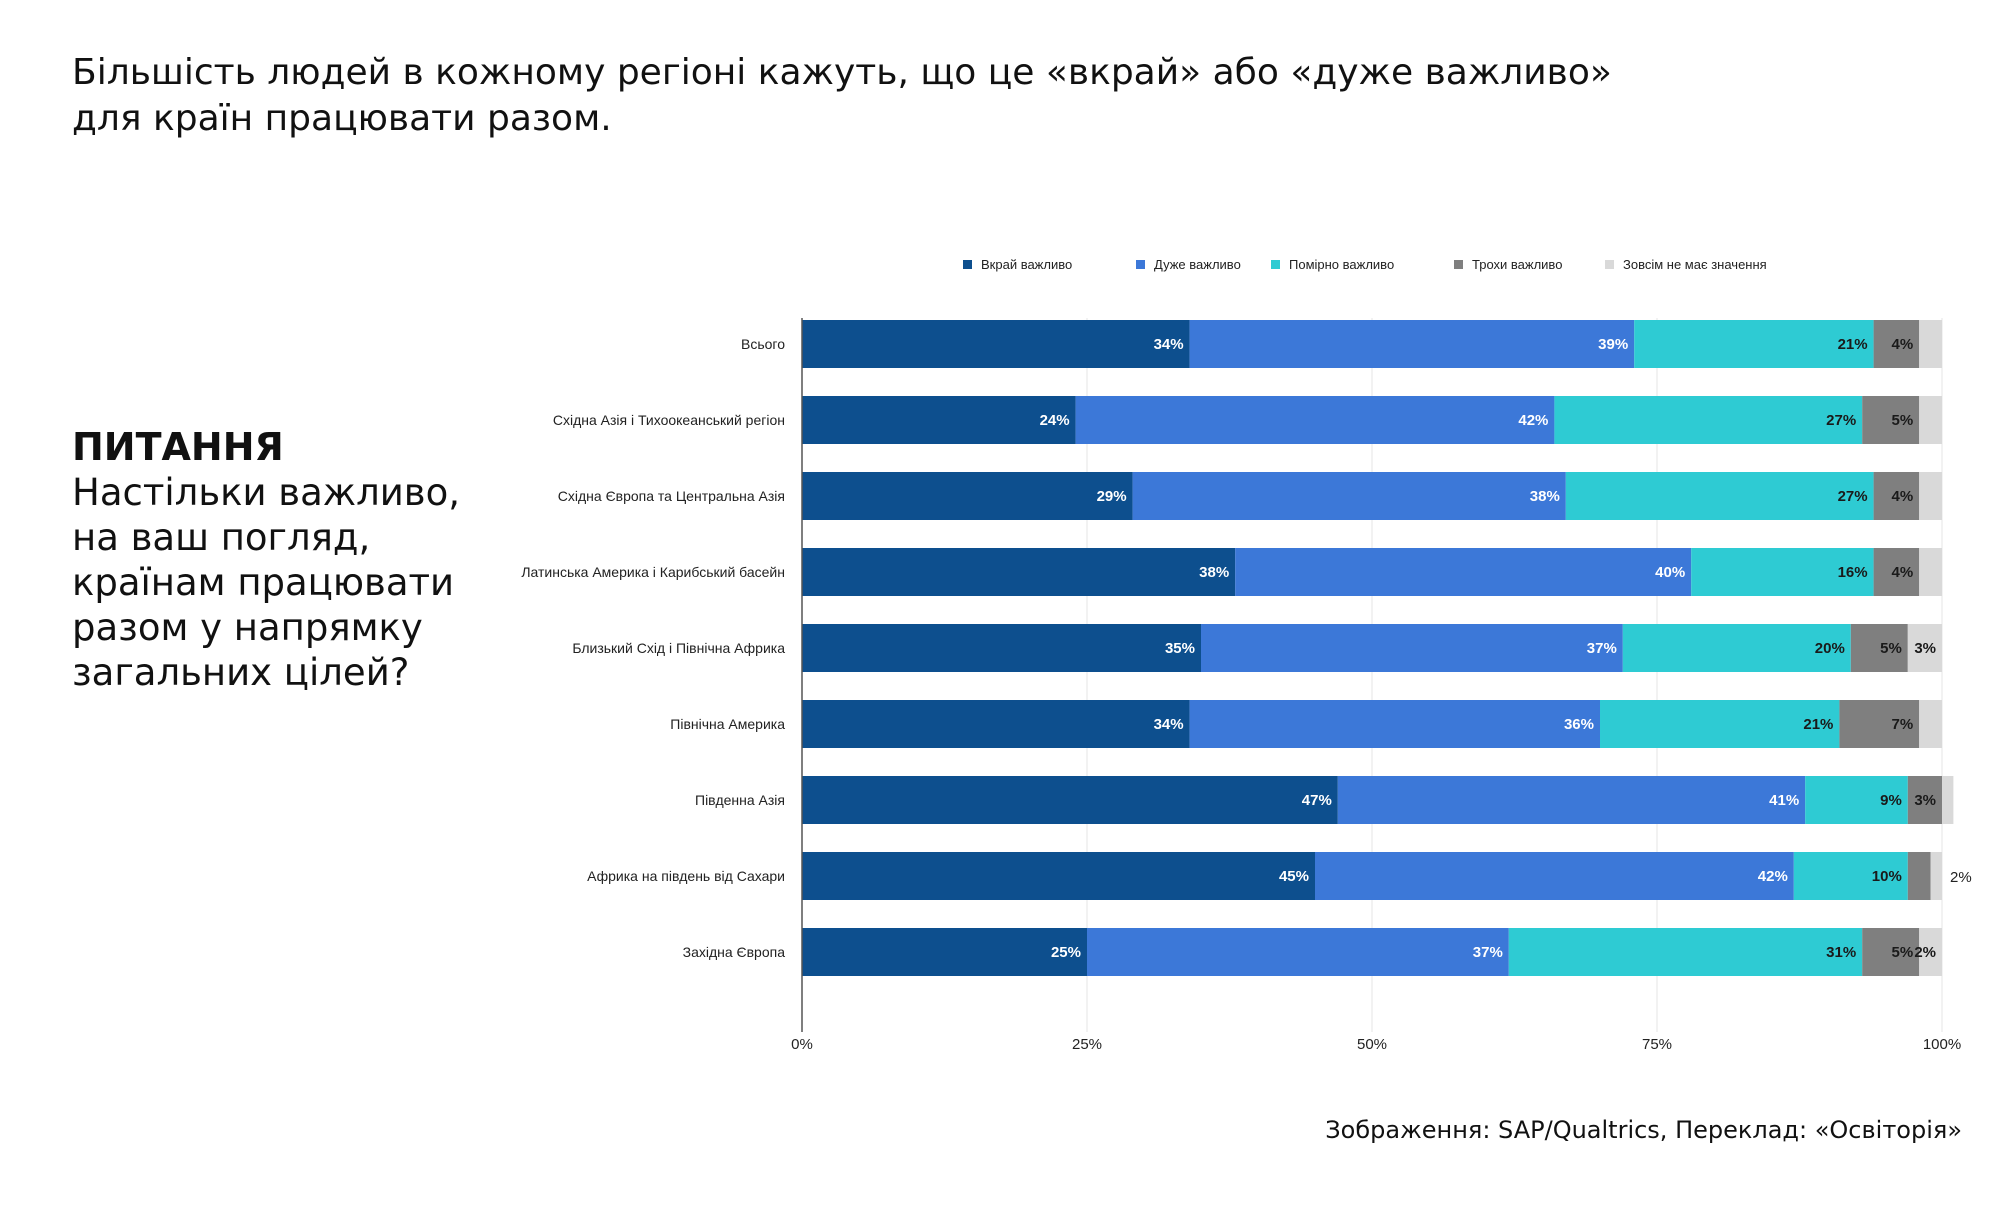  I want to click on category-label-7: Африка на південь від Сахари, so click(686, 876).